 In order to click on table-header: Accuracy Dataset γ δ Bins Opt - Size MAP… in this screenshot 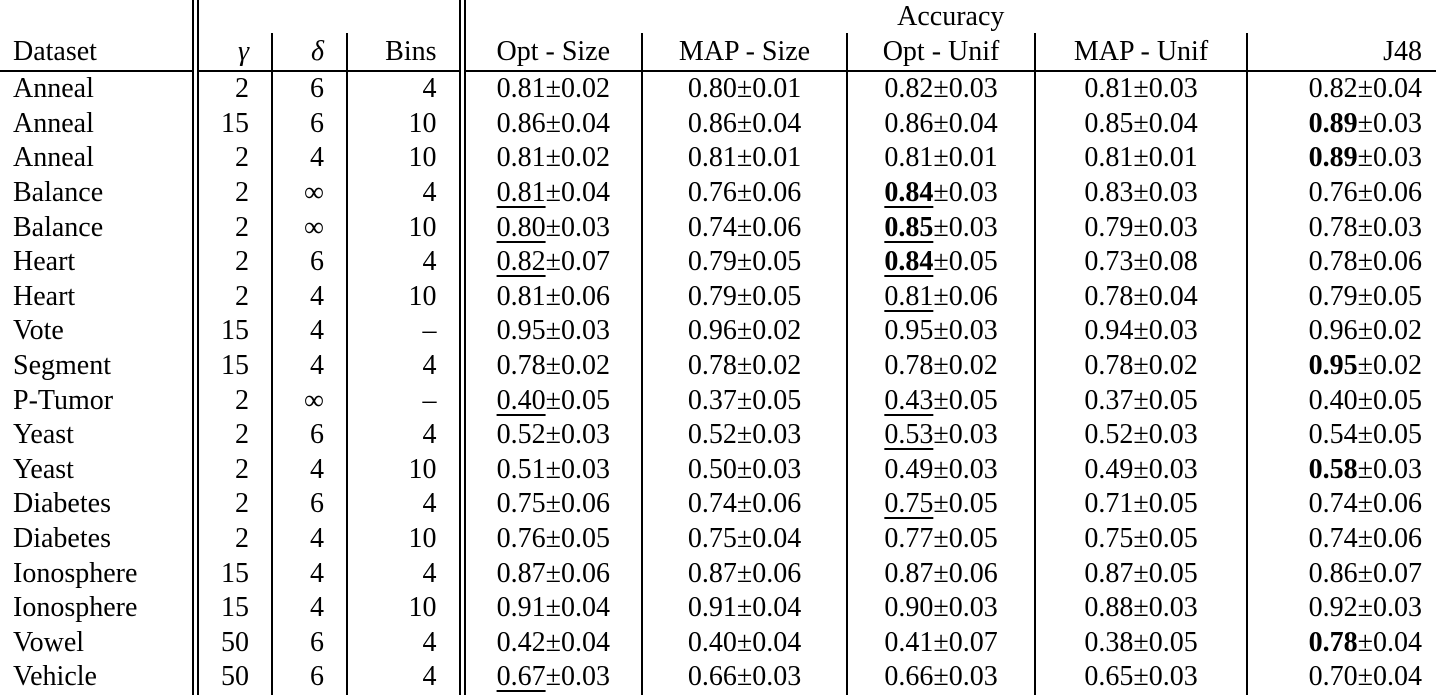, I will do `click(718, 36)`.